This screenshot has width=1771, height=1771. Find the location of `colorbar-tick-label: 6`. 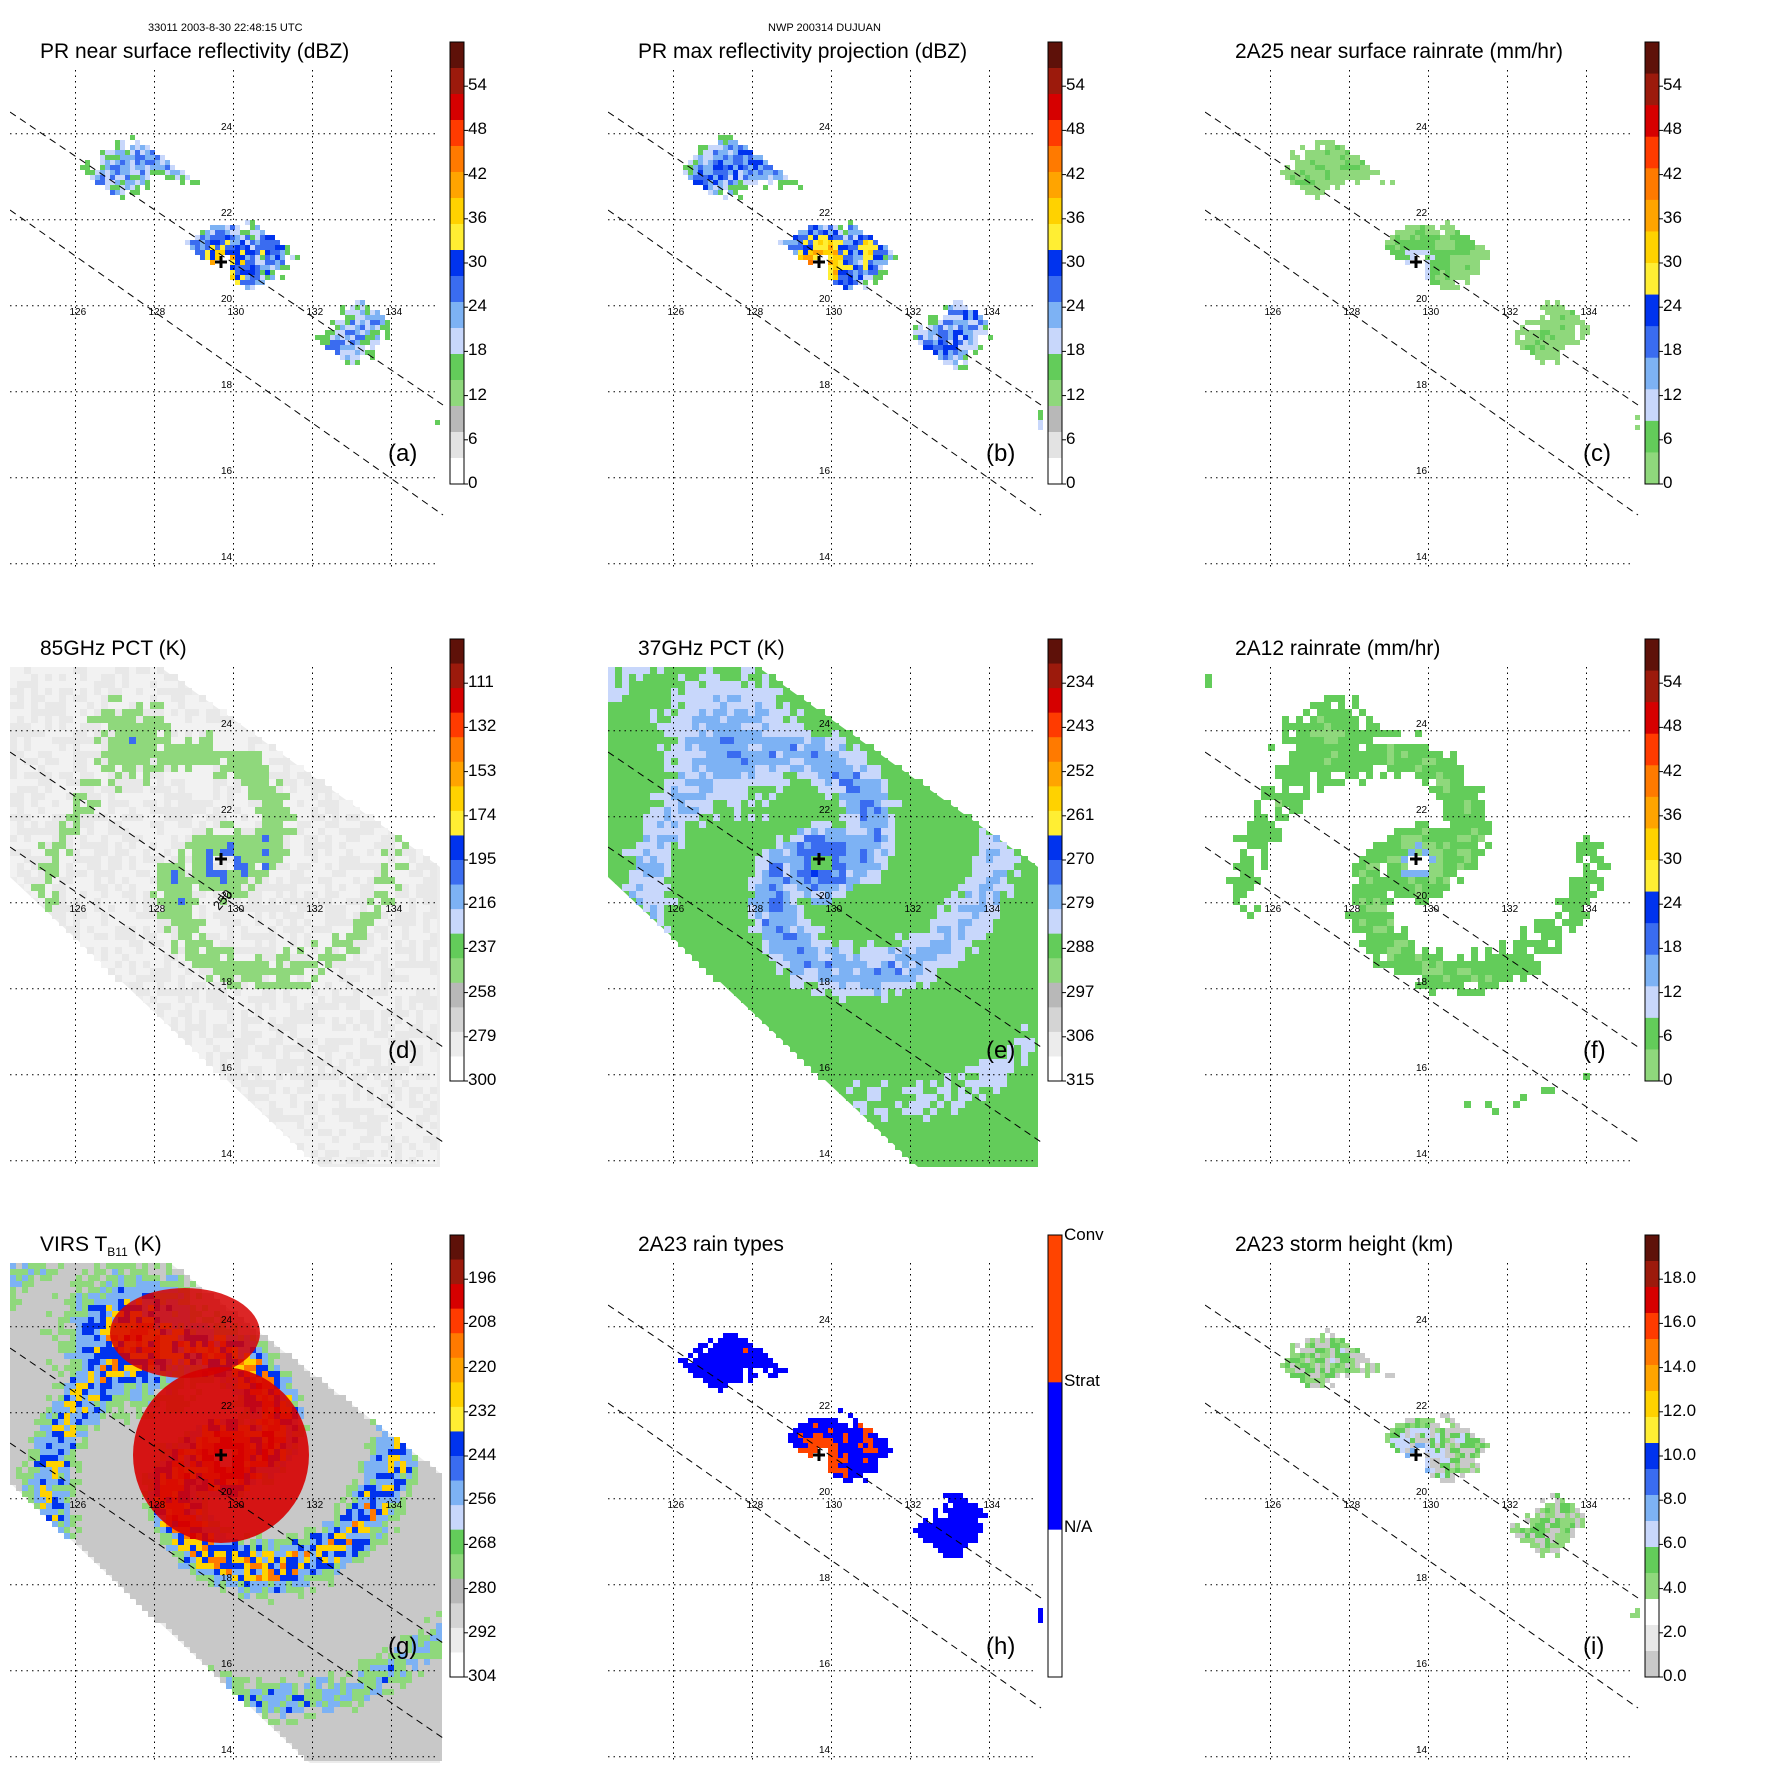

colorbar-tick-label: 6 is located at coordinates (473, 438).